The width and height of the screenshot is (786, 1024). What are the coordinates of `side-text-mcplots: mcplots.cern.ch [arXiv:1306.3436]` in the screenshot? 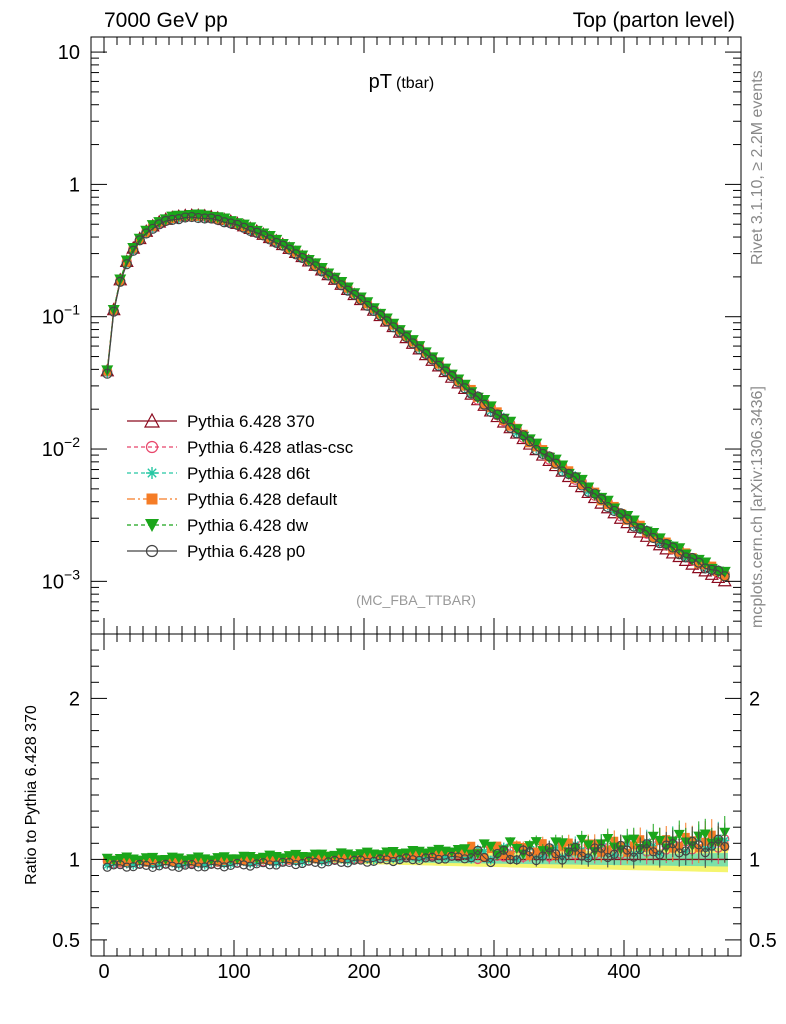 It's located at (757, 507).